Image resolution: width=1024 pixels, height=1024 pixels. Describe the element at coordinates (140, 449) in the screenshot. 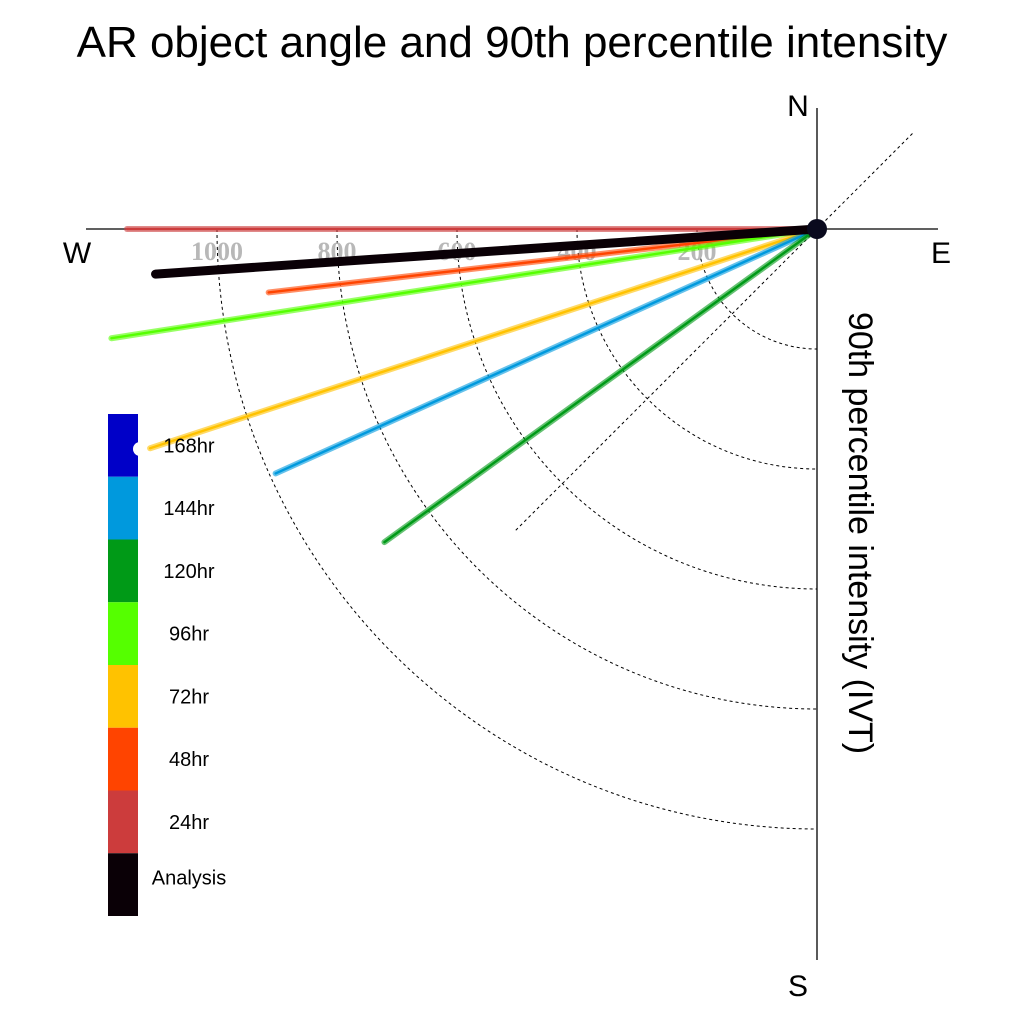

I see `legend-marker` at that location.